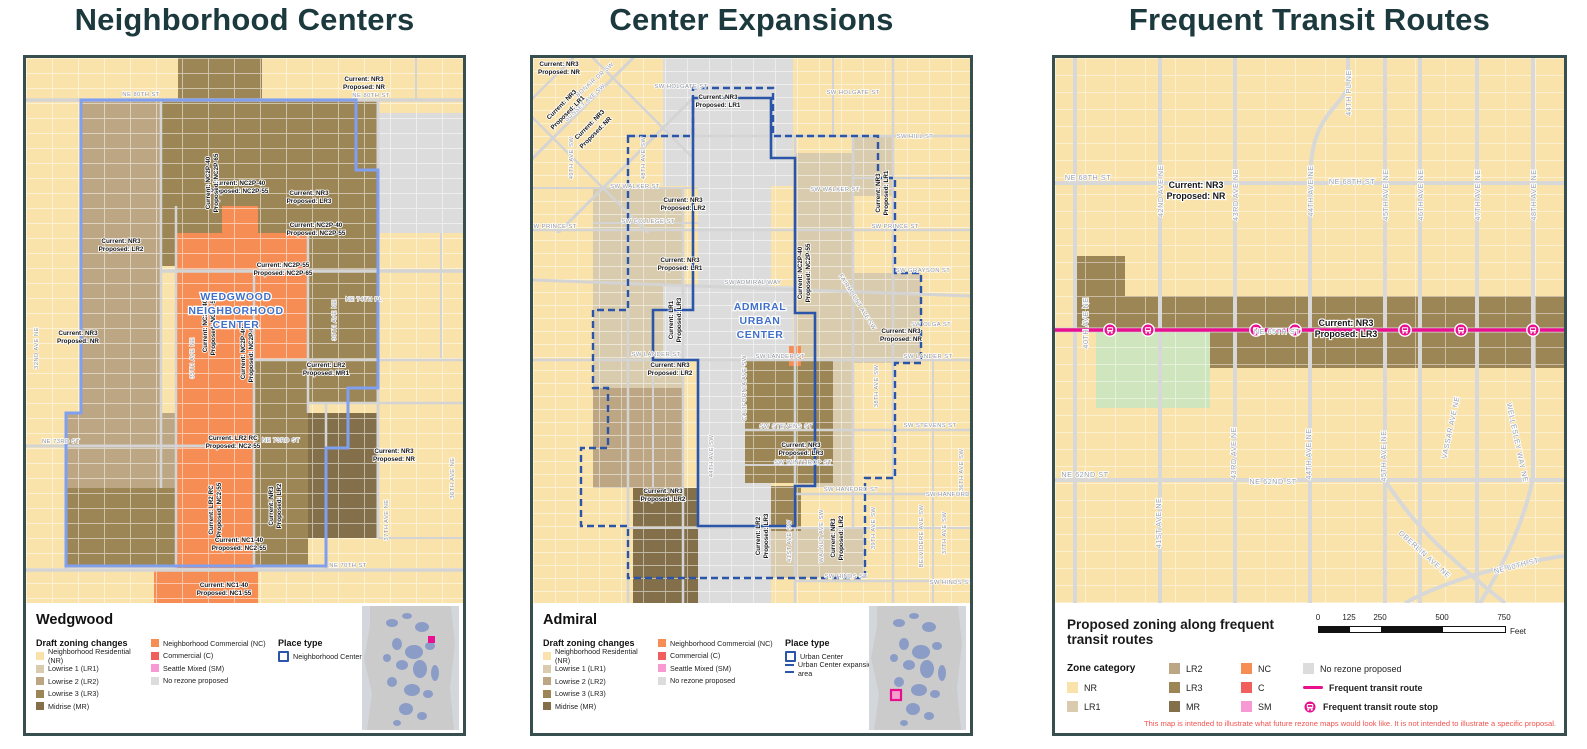 The height and width of the screenshot is (749, 1587). Describe the element at coordinates (1272, 668) in the screenshot. I see `legend-item: NC` at that location.